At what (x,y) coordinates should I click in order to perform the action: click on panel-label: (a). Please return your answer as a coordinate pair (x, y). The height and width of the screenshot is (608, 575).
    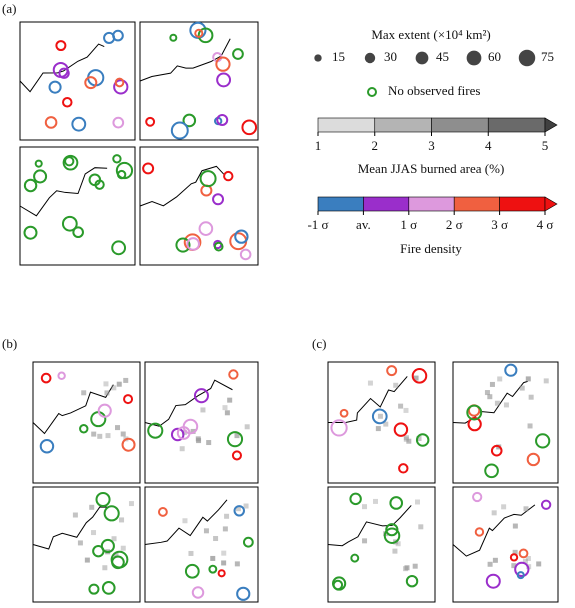
    Looking at the image, I should click on (9, 8).